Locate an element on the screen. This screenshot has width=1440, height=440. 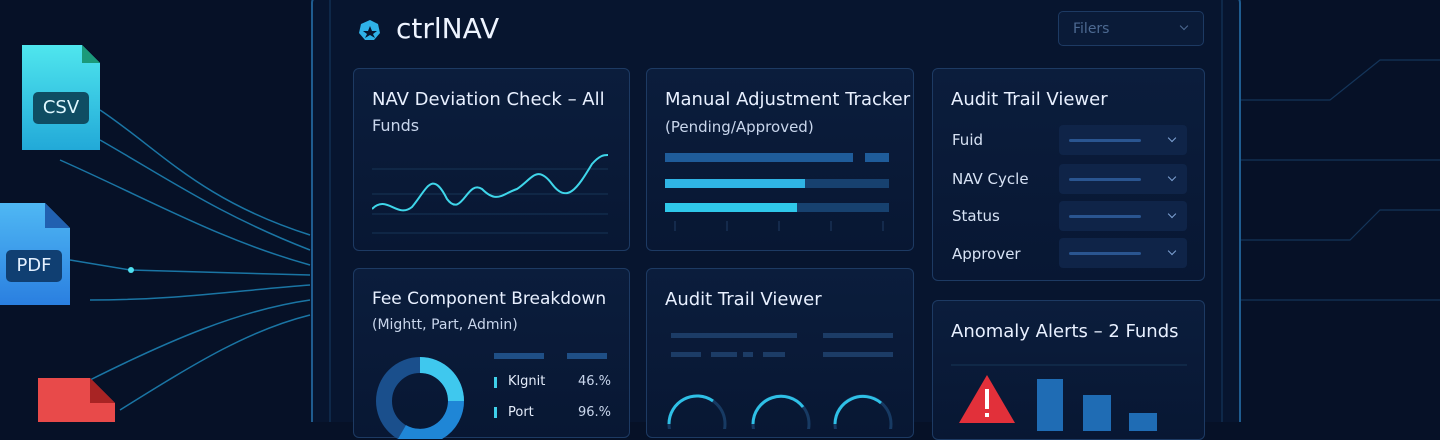
chevron is located at coordinates (1184, 26).